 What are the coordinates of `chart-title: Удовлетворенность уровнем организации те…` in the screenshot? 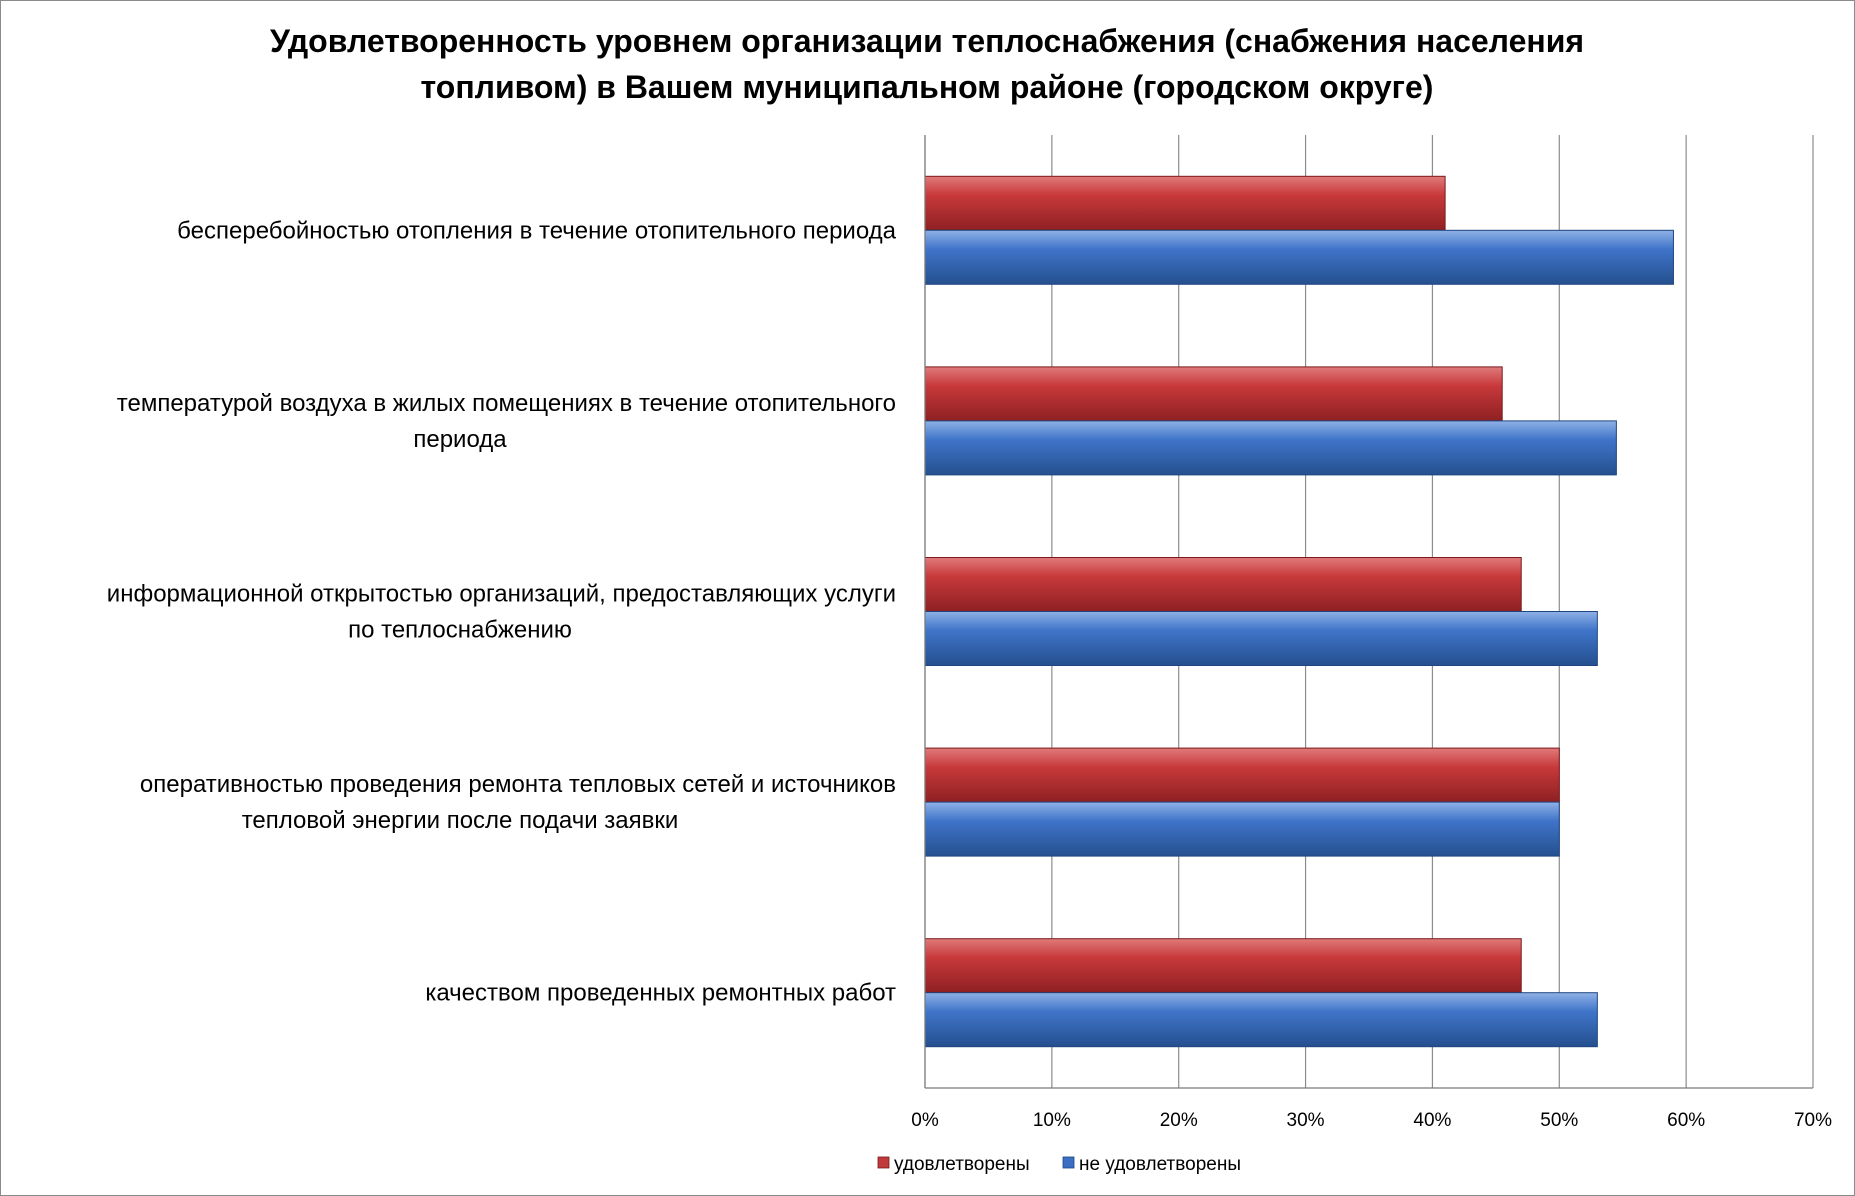 It's located at (927, 64).